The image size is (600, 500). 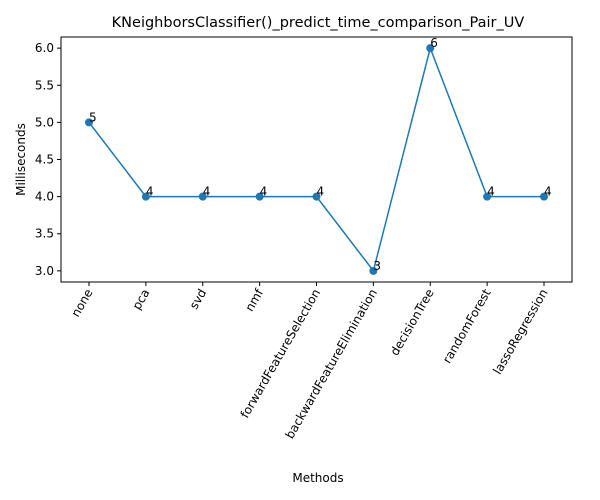 I want to click on data-label: 3, so click(x=377, y=266).